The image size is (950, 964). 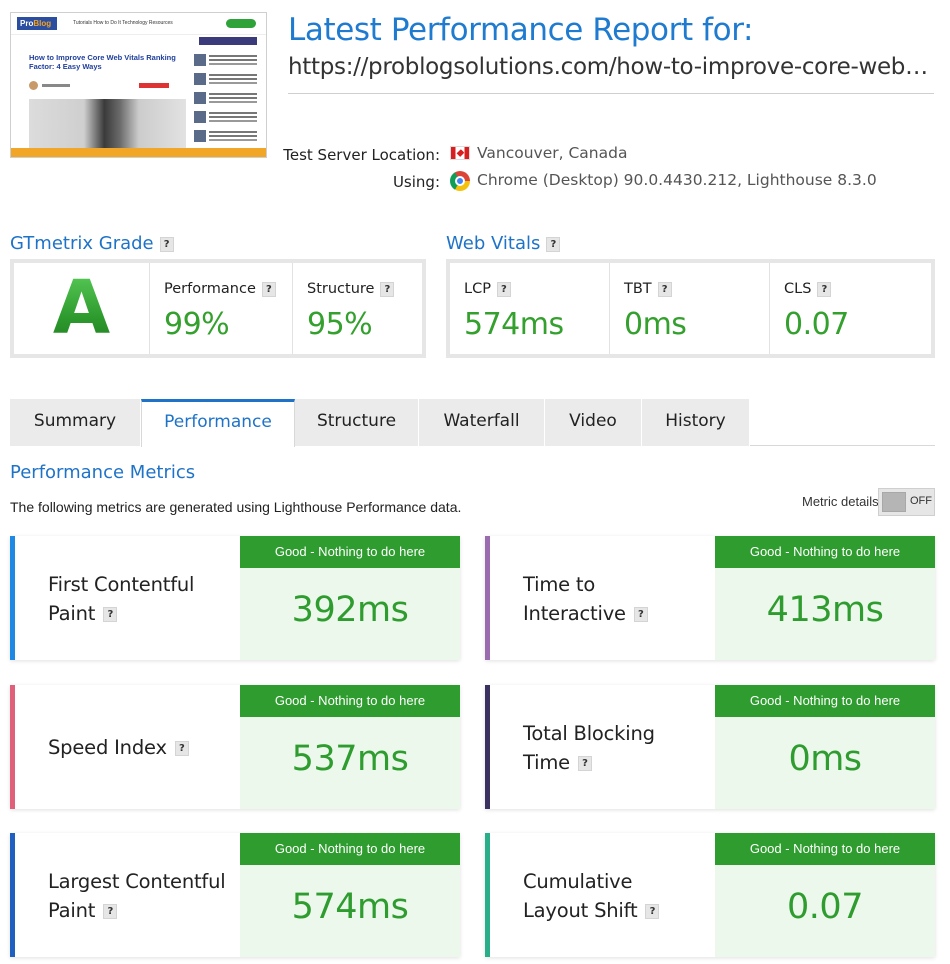 I want to click on structure-score-cell: Structure? 95%, so click(x=357, y=308).